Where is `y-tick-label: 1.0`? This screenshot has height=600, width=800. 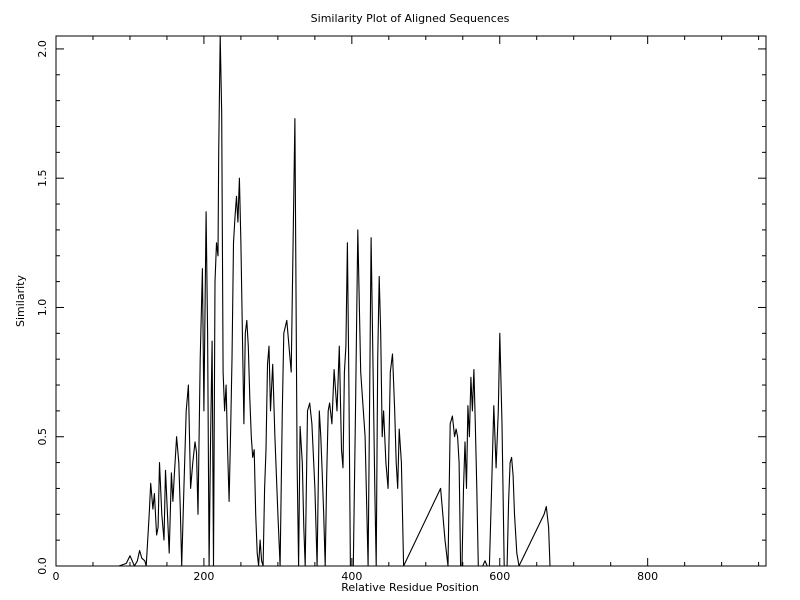
y-tick-label: 1.0 is located at coordinates (42, 308).